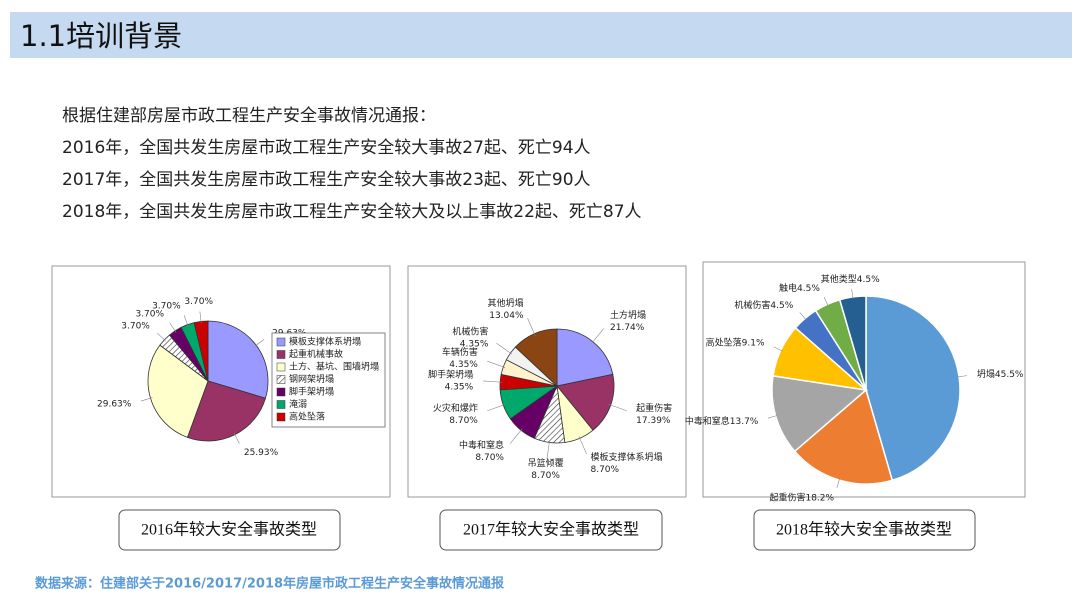 The height and width of the screenshot is (608, 1080). I want to click on data-label: 机械伤害4.5%, so click(763, 304).